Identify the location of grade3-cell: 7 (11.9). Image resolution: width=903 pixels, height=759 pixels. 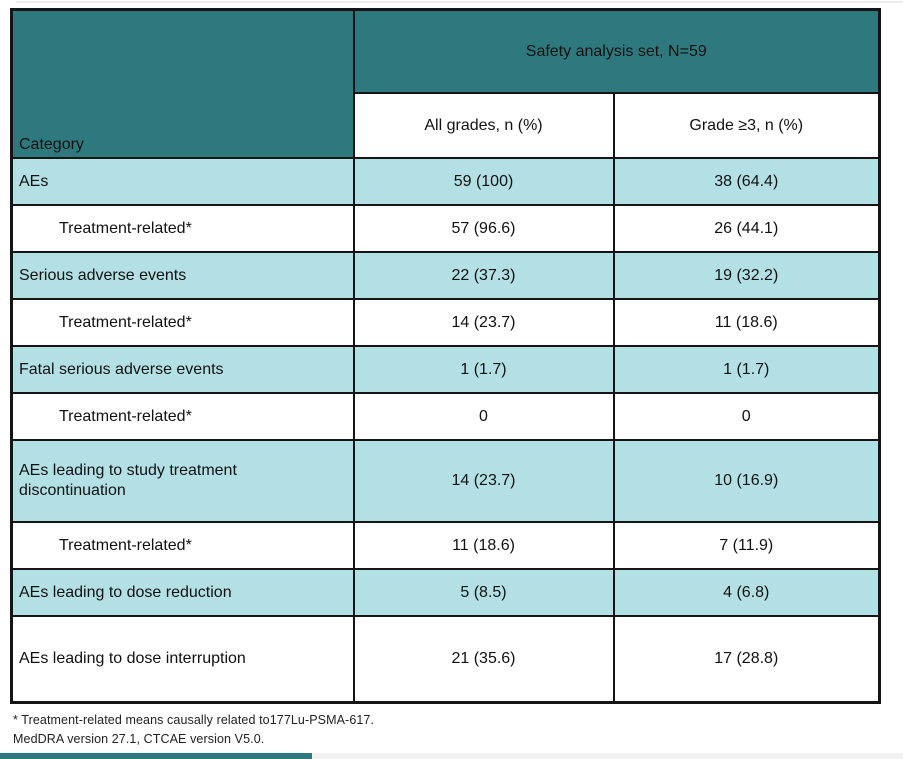
(746, 545).